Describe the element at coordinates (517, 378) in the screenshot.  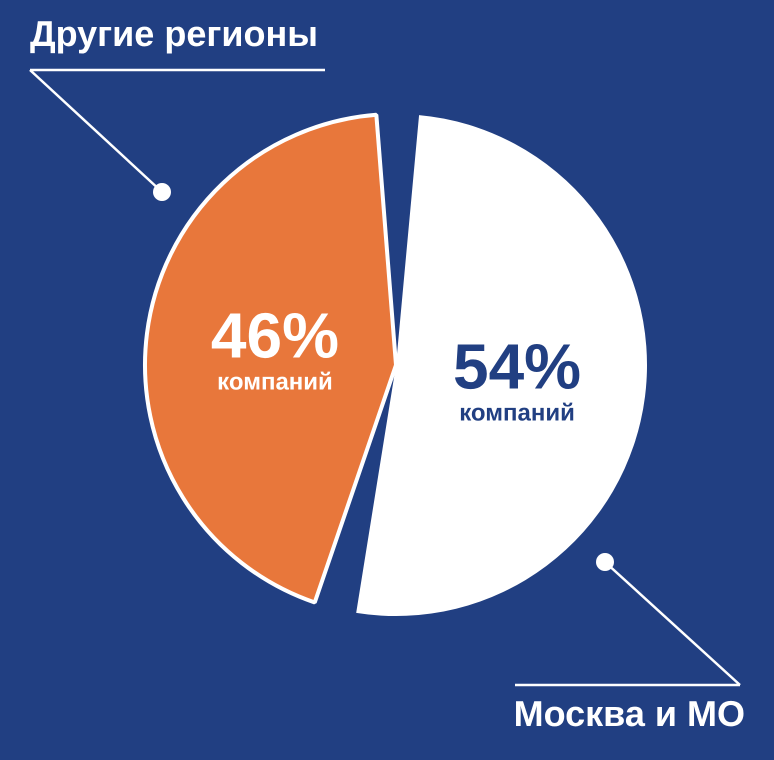
I see `data-label: 54% компаний` at that location.